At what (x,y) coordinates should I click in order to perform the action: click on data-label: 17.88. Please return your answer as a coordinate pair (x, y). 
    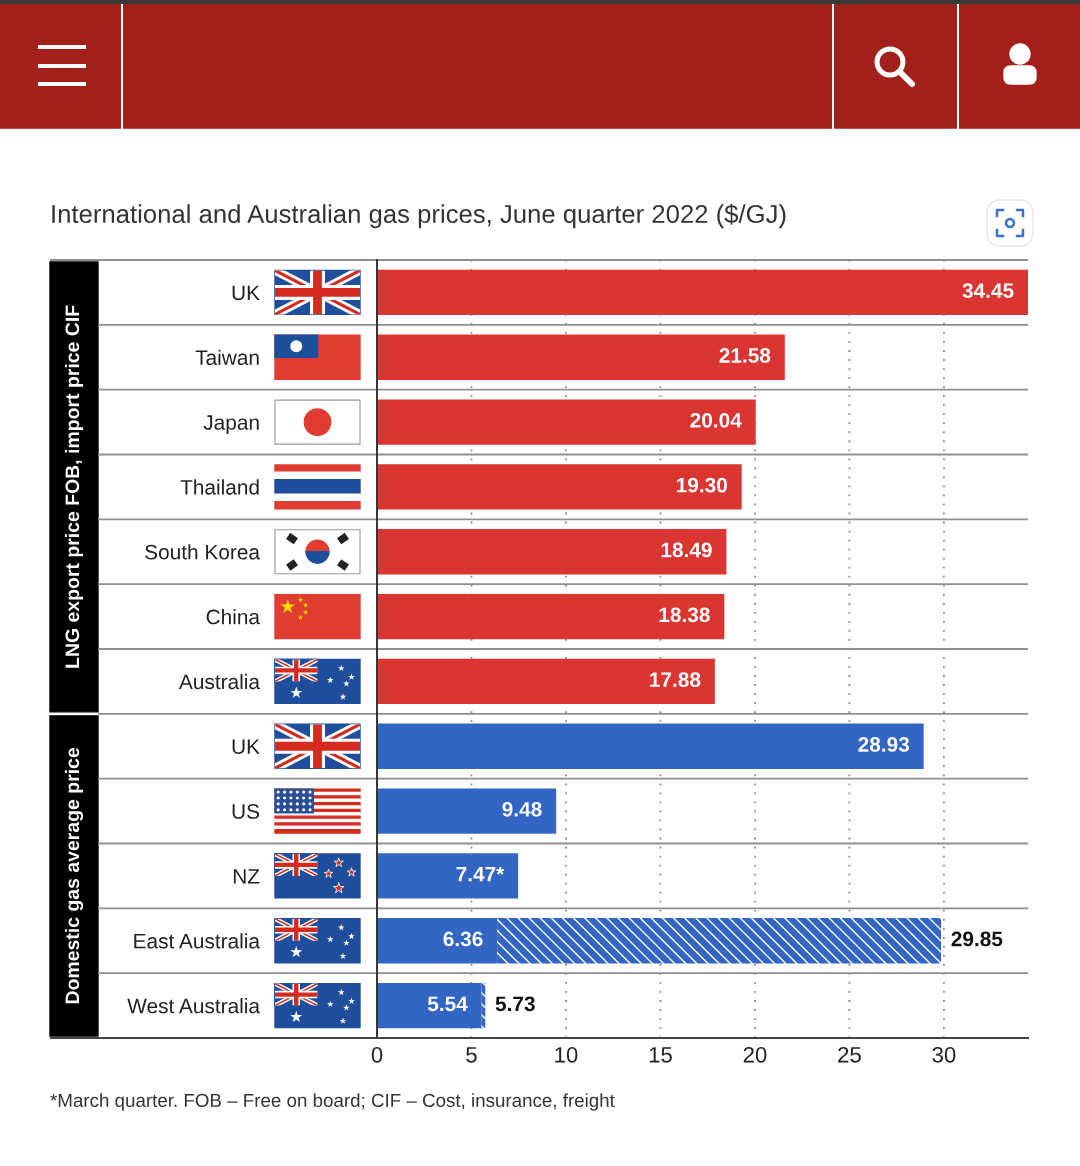
    Looking at the image, I should click on (675, 680).